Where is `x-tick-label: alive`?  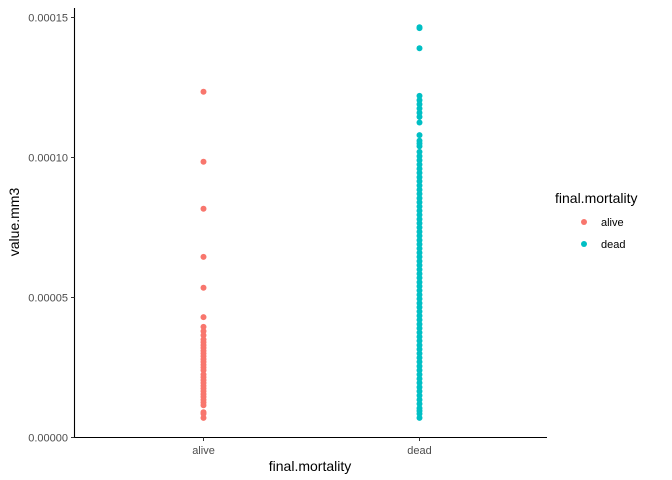
x-tick-label: alive is located at coordinates (203, 451).